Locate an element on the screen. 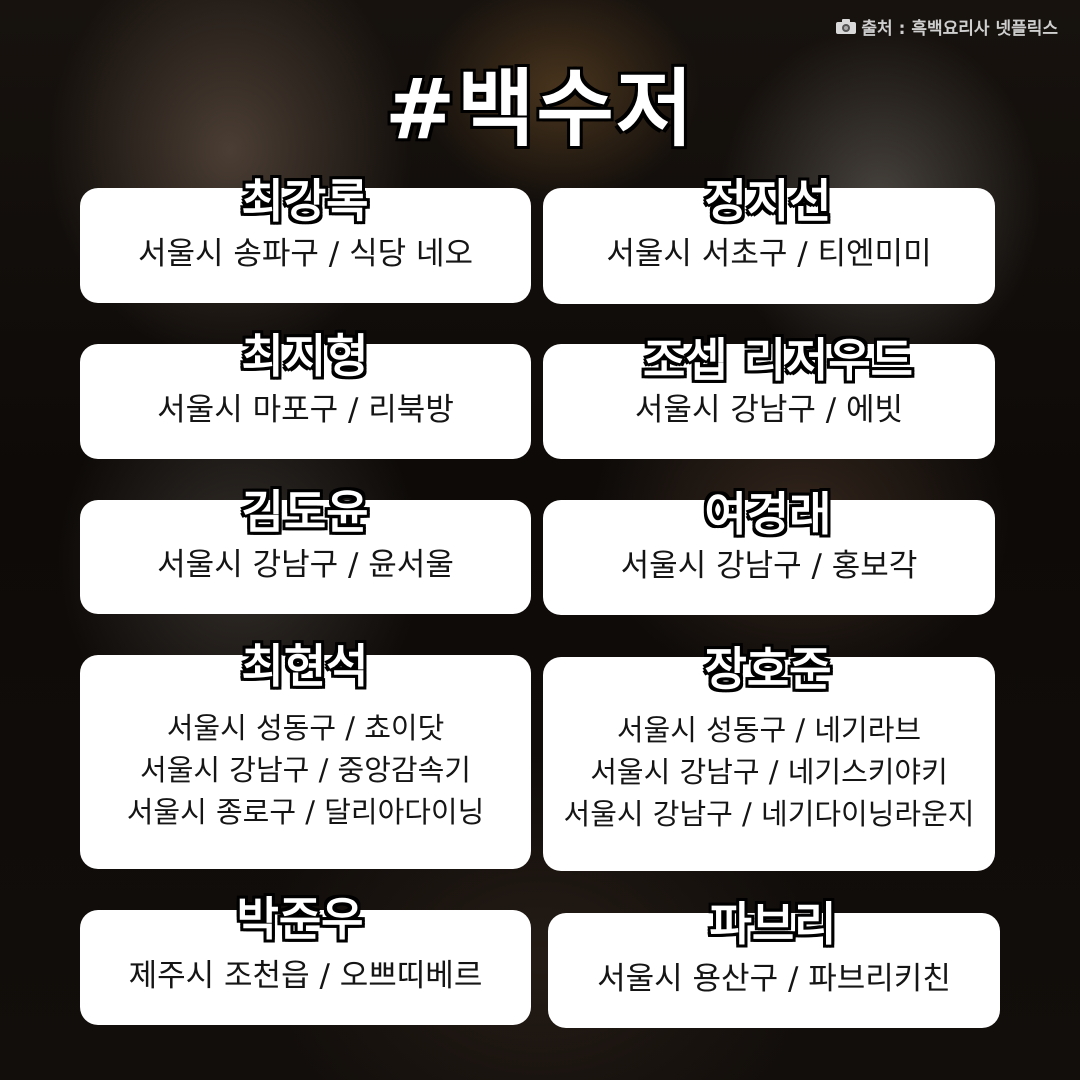  chef-card: 서울시 강남구 / 에빗 is located at coordinates (769, 401).